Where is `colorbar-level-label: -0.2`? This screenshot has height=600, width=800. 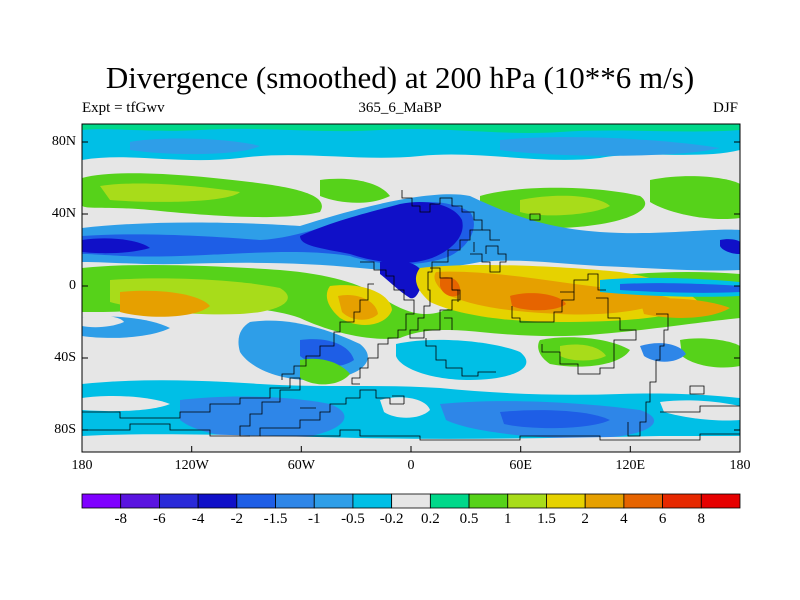 colorbar-level-label: -0.2 is located at coordinates (391, 519).